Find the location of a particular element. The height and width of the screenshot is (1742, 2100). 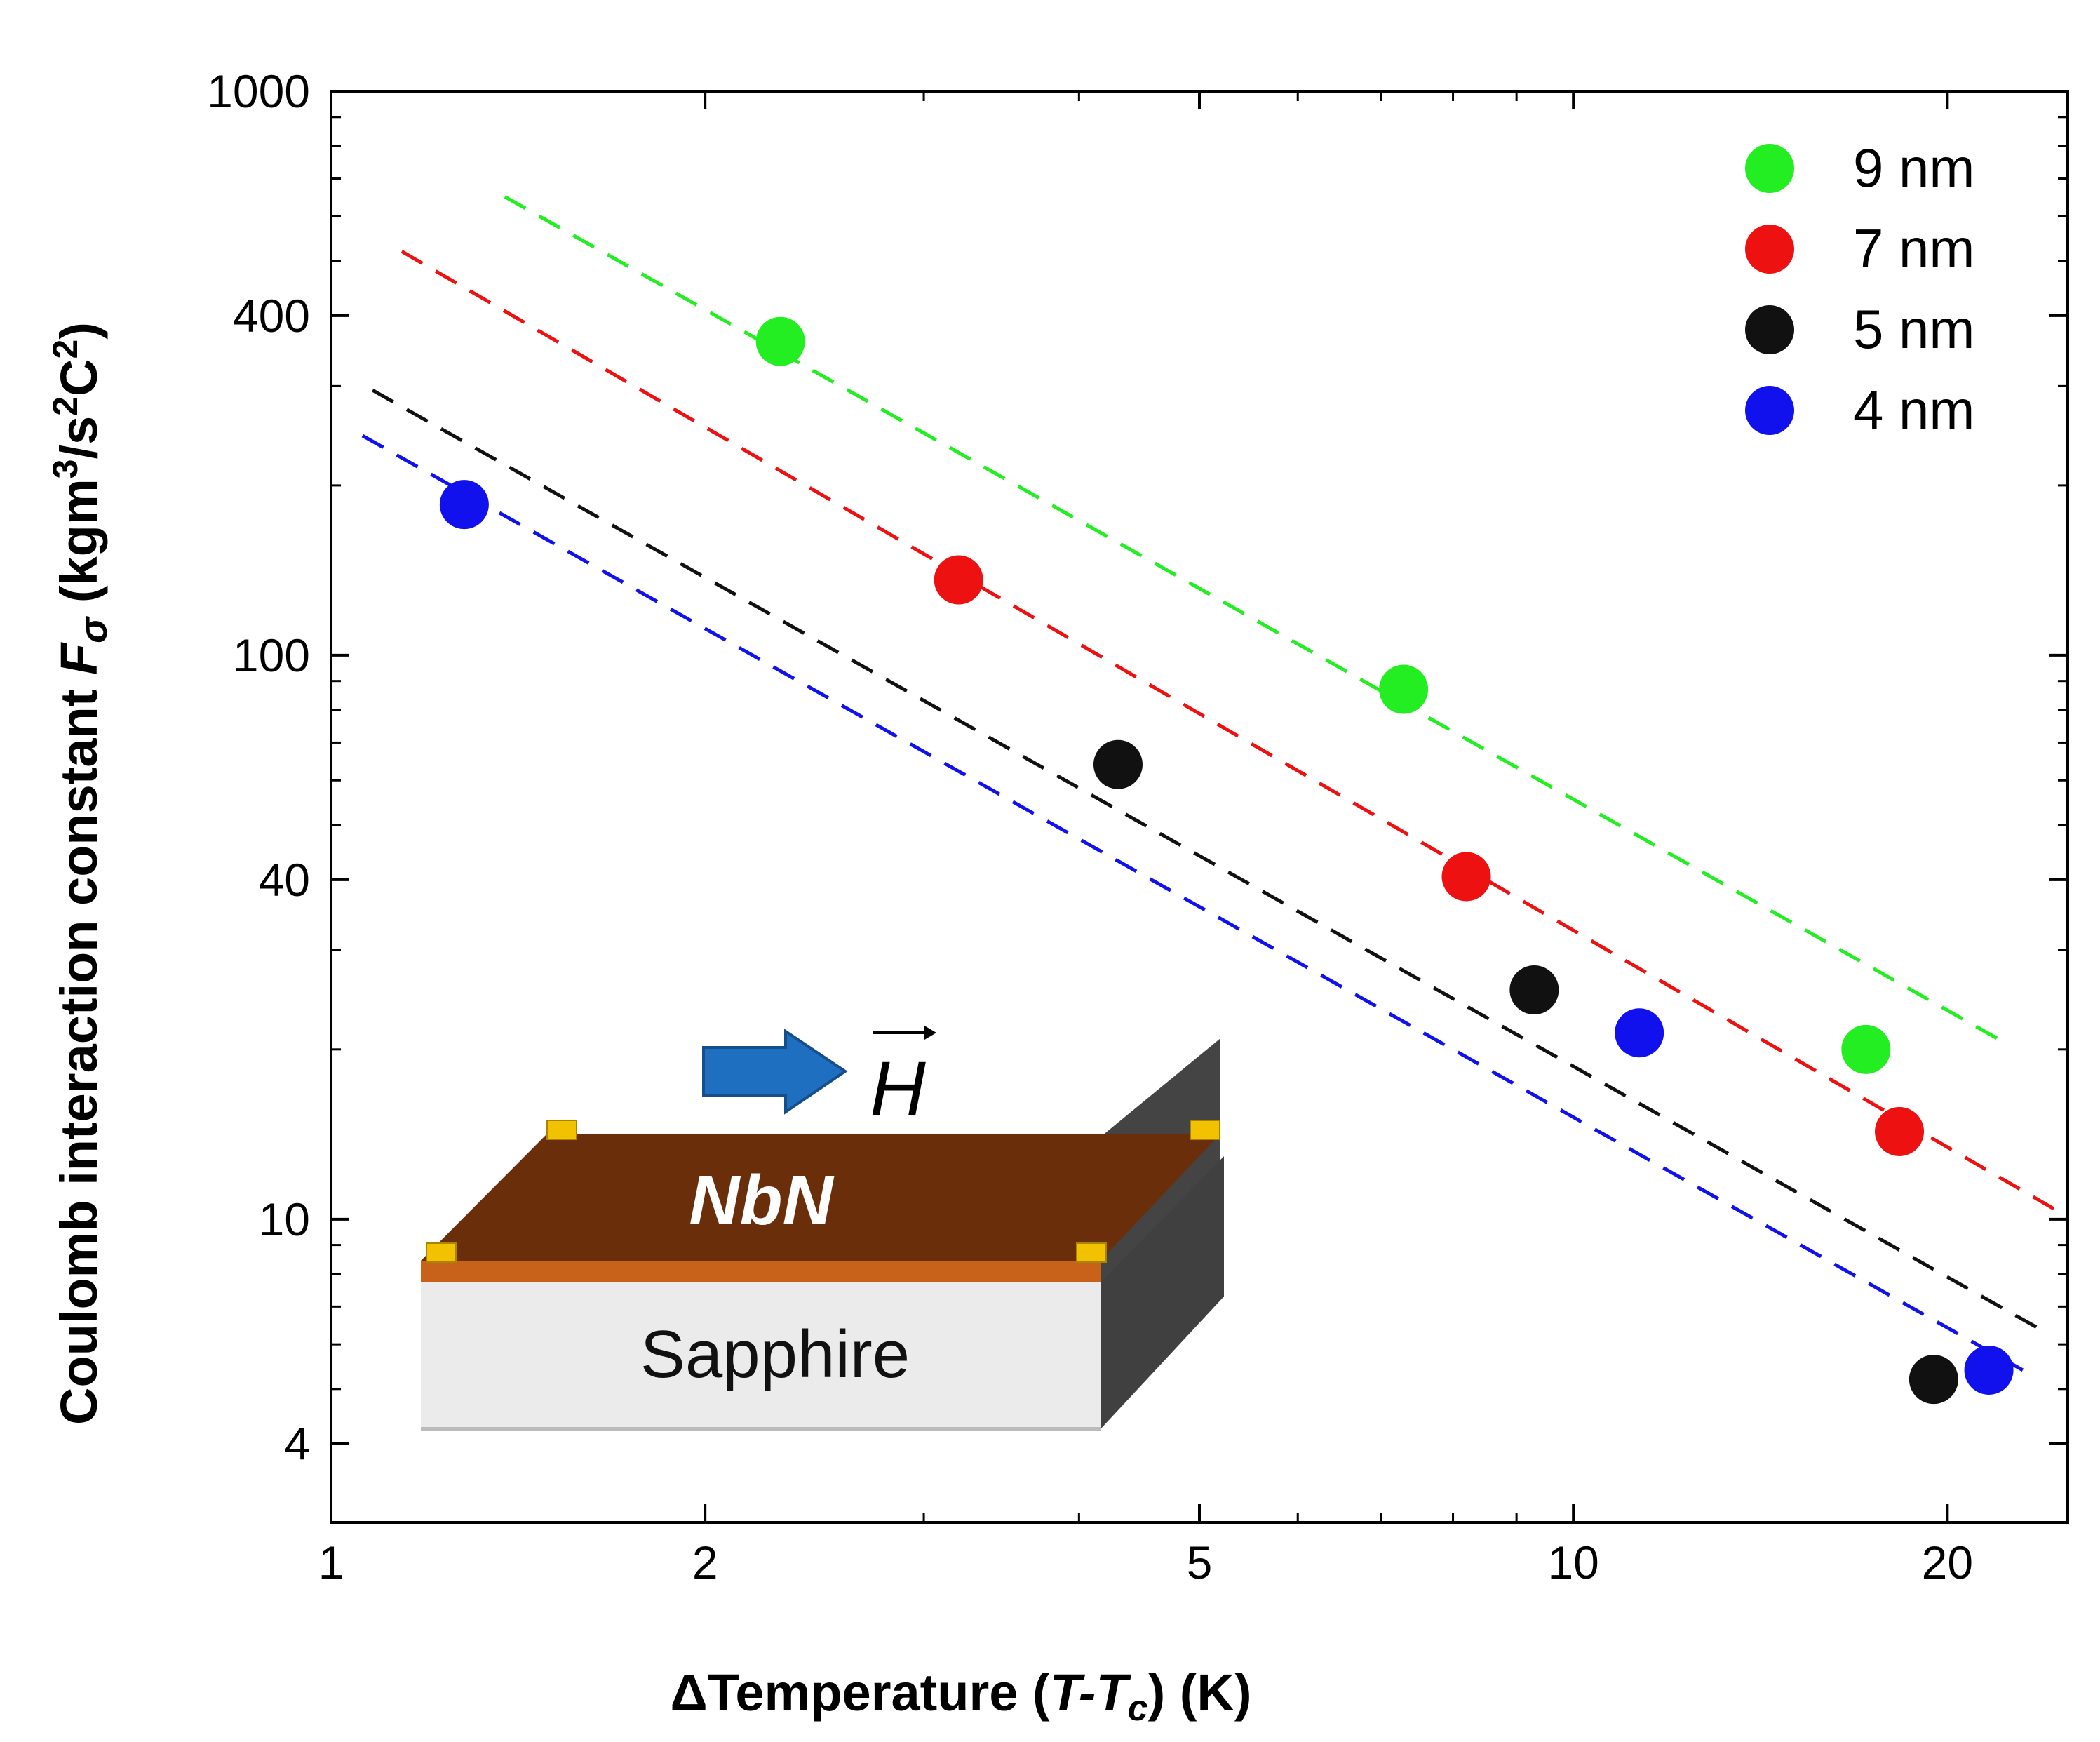

field-vector-arrow is located at coordinates (904, 1033).